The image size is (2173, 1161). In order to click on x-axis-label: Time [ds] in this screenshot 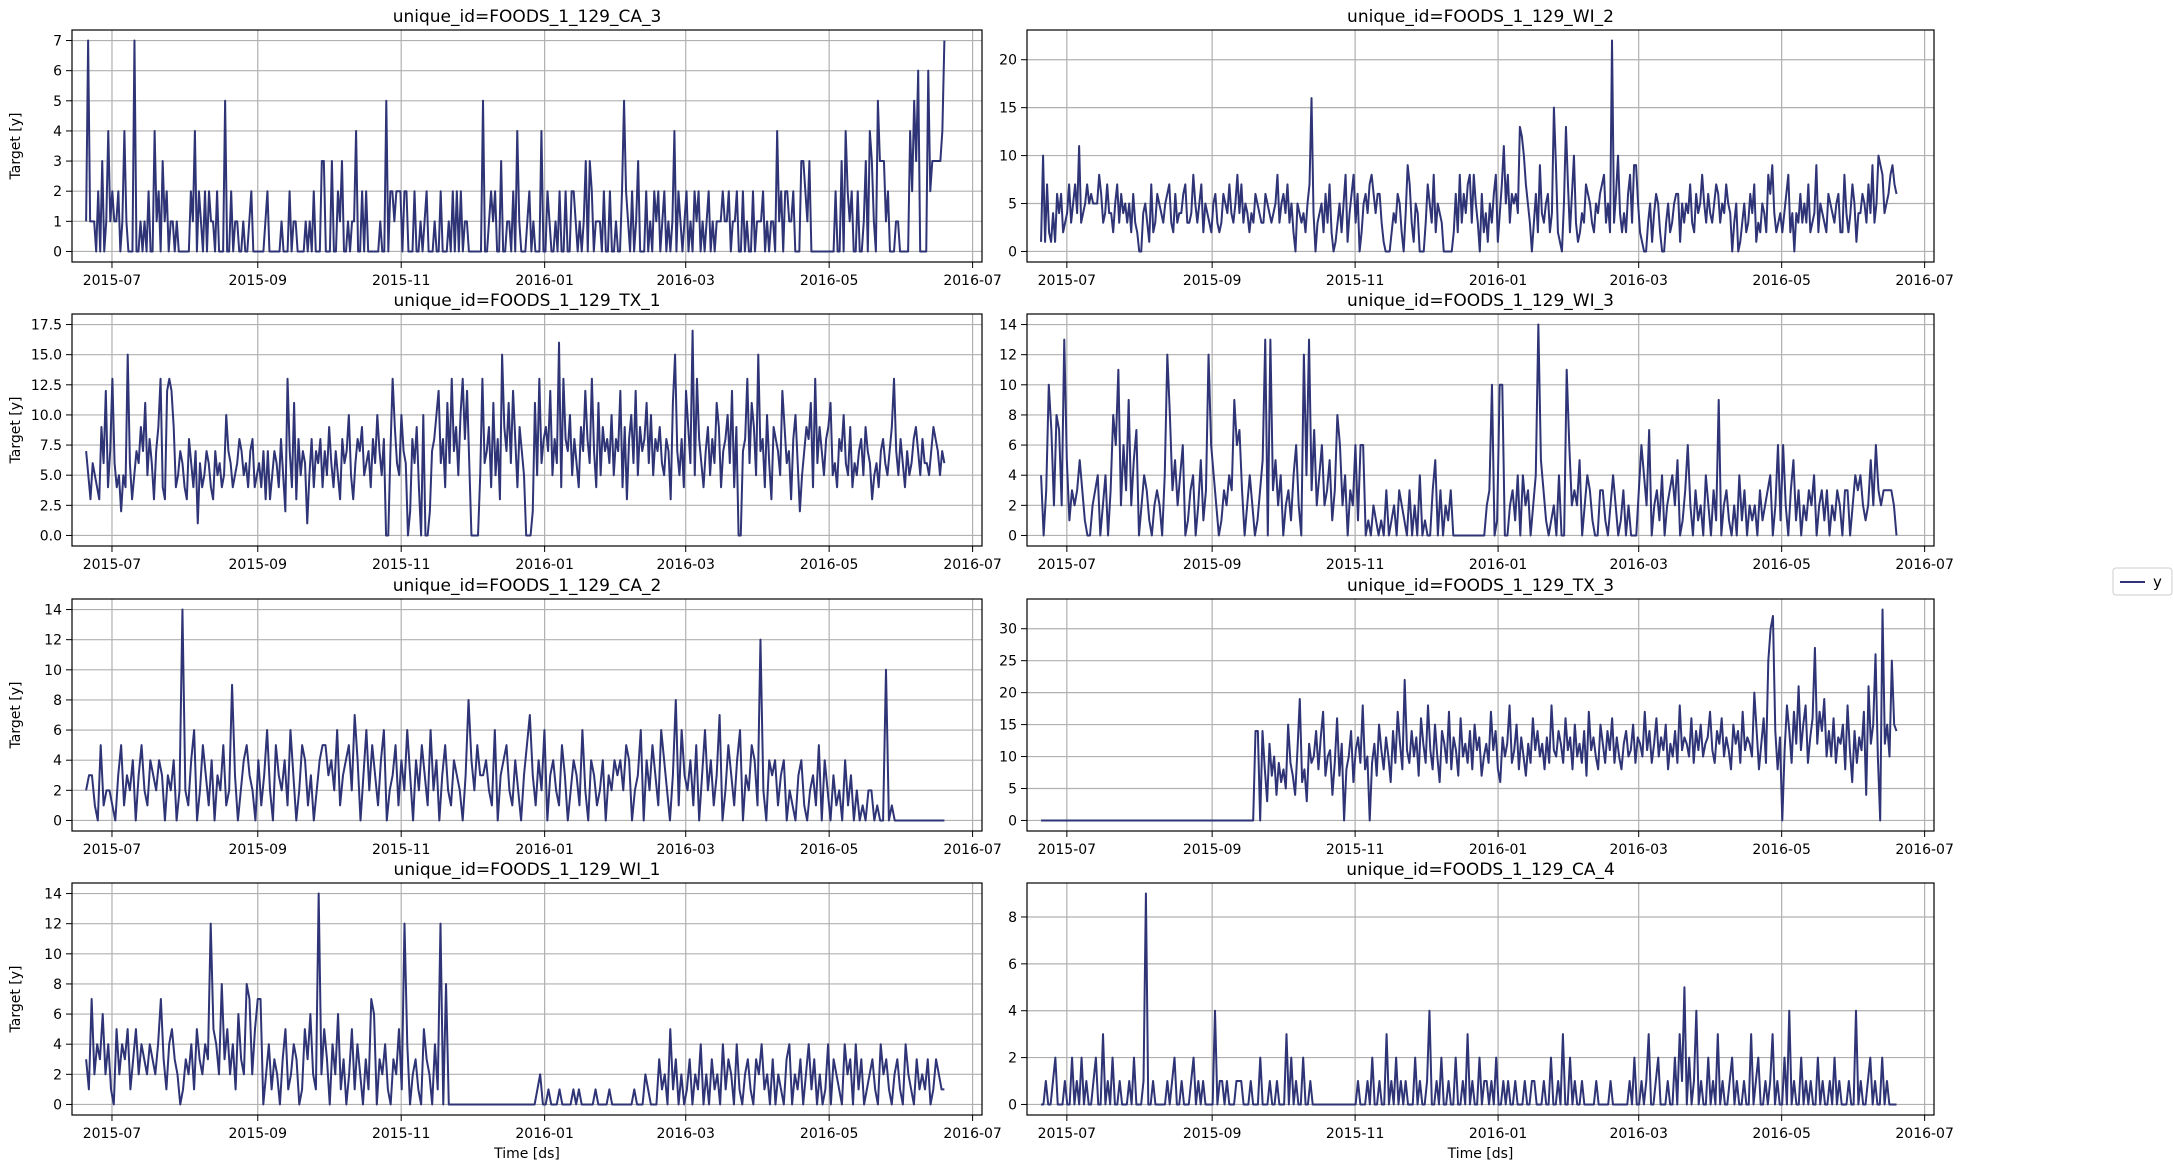, I will do `click(526, 1153)`.